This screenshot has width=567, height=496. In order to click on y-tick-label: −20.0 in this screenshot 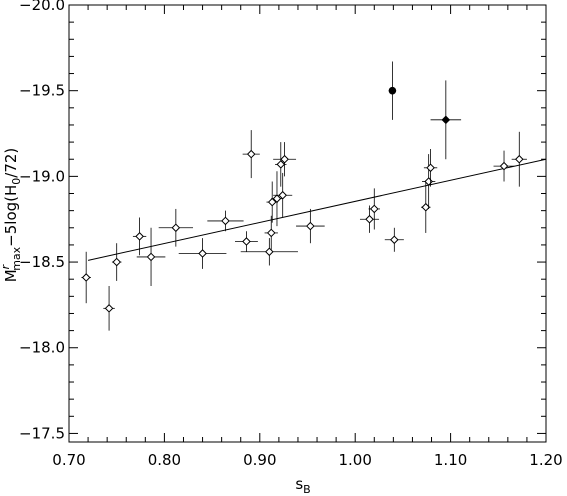, I will do `click(42, 7)`.